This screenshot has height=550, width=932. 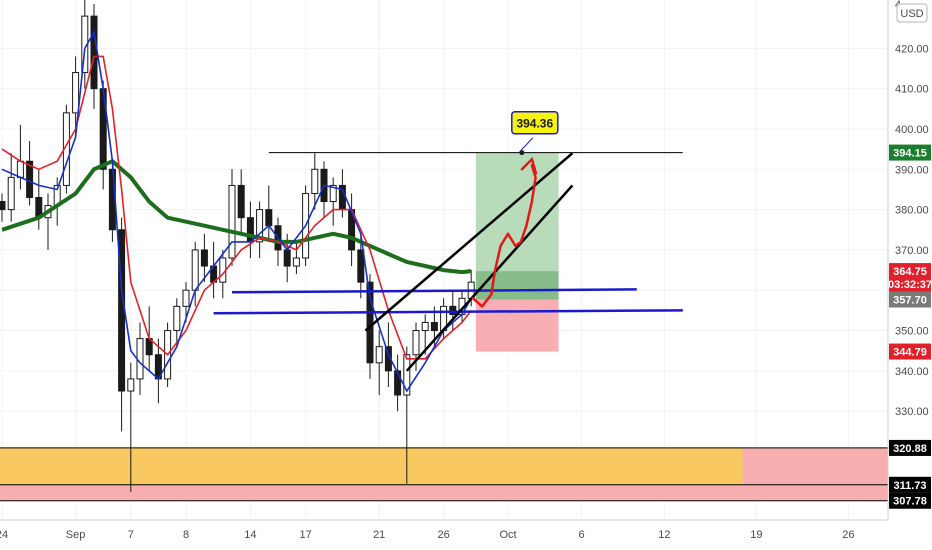 What do you see at coordinates (912, 372) in the screenshot?
I see `y-tick-label: 340.00` at bounding box center [912, 372].